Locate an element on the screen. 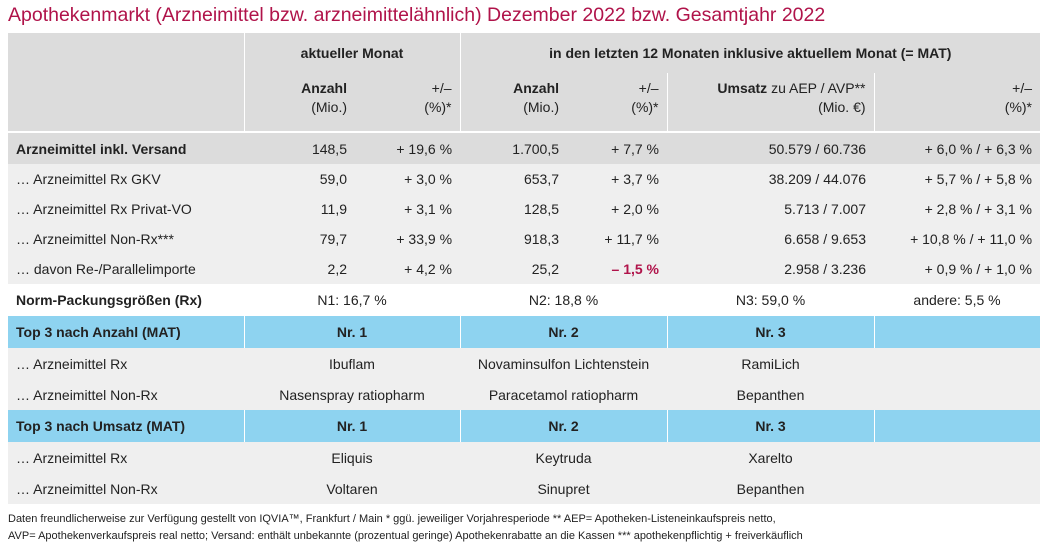  cell-change-mat: + 11,7 % is located at coordinates (617, 239).